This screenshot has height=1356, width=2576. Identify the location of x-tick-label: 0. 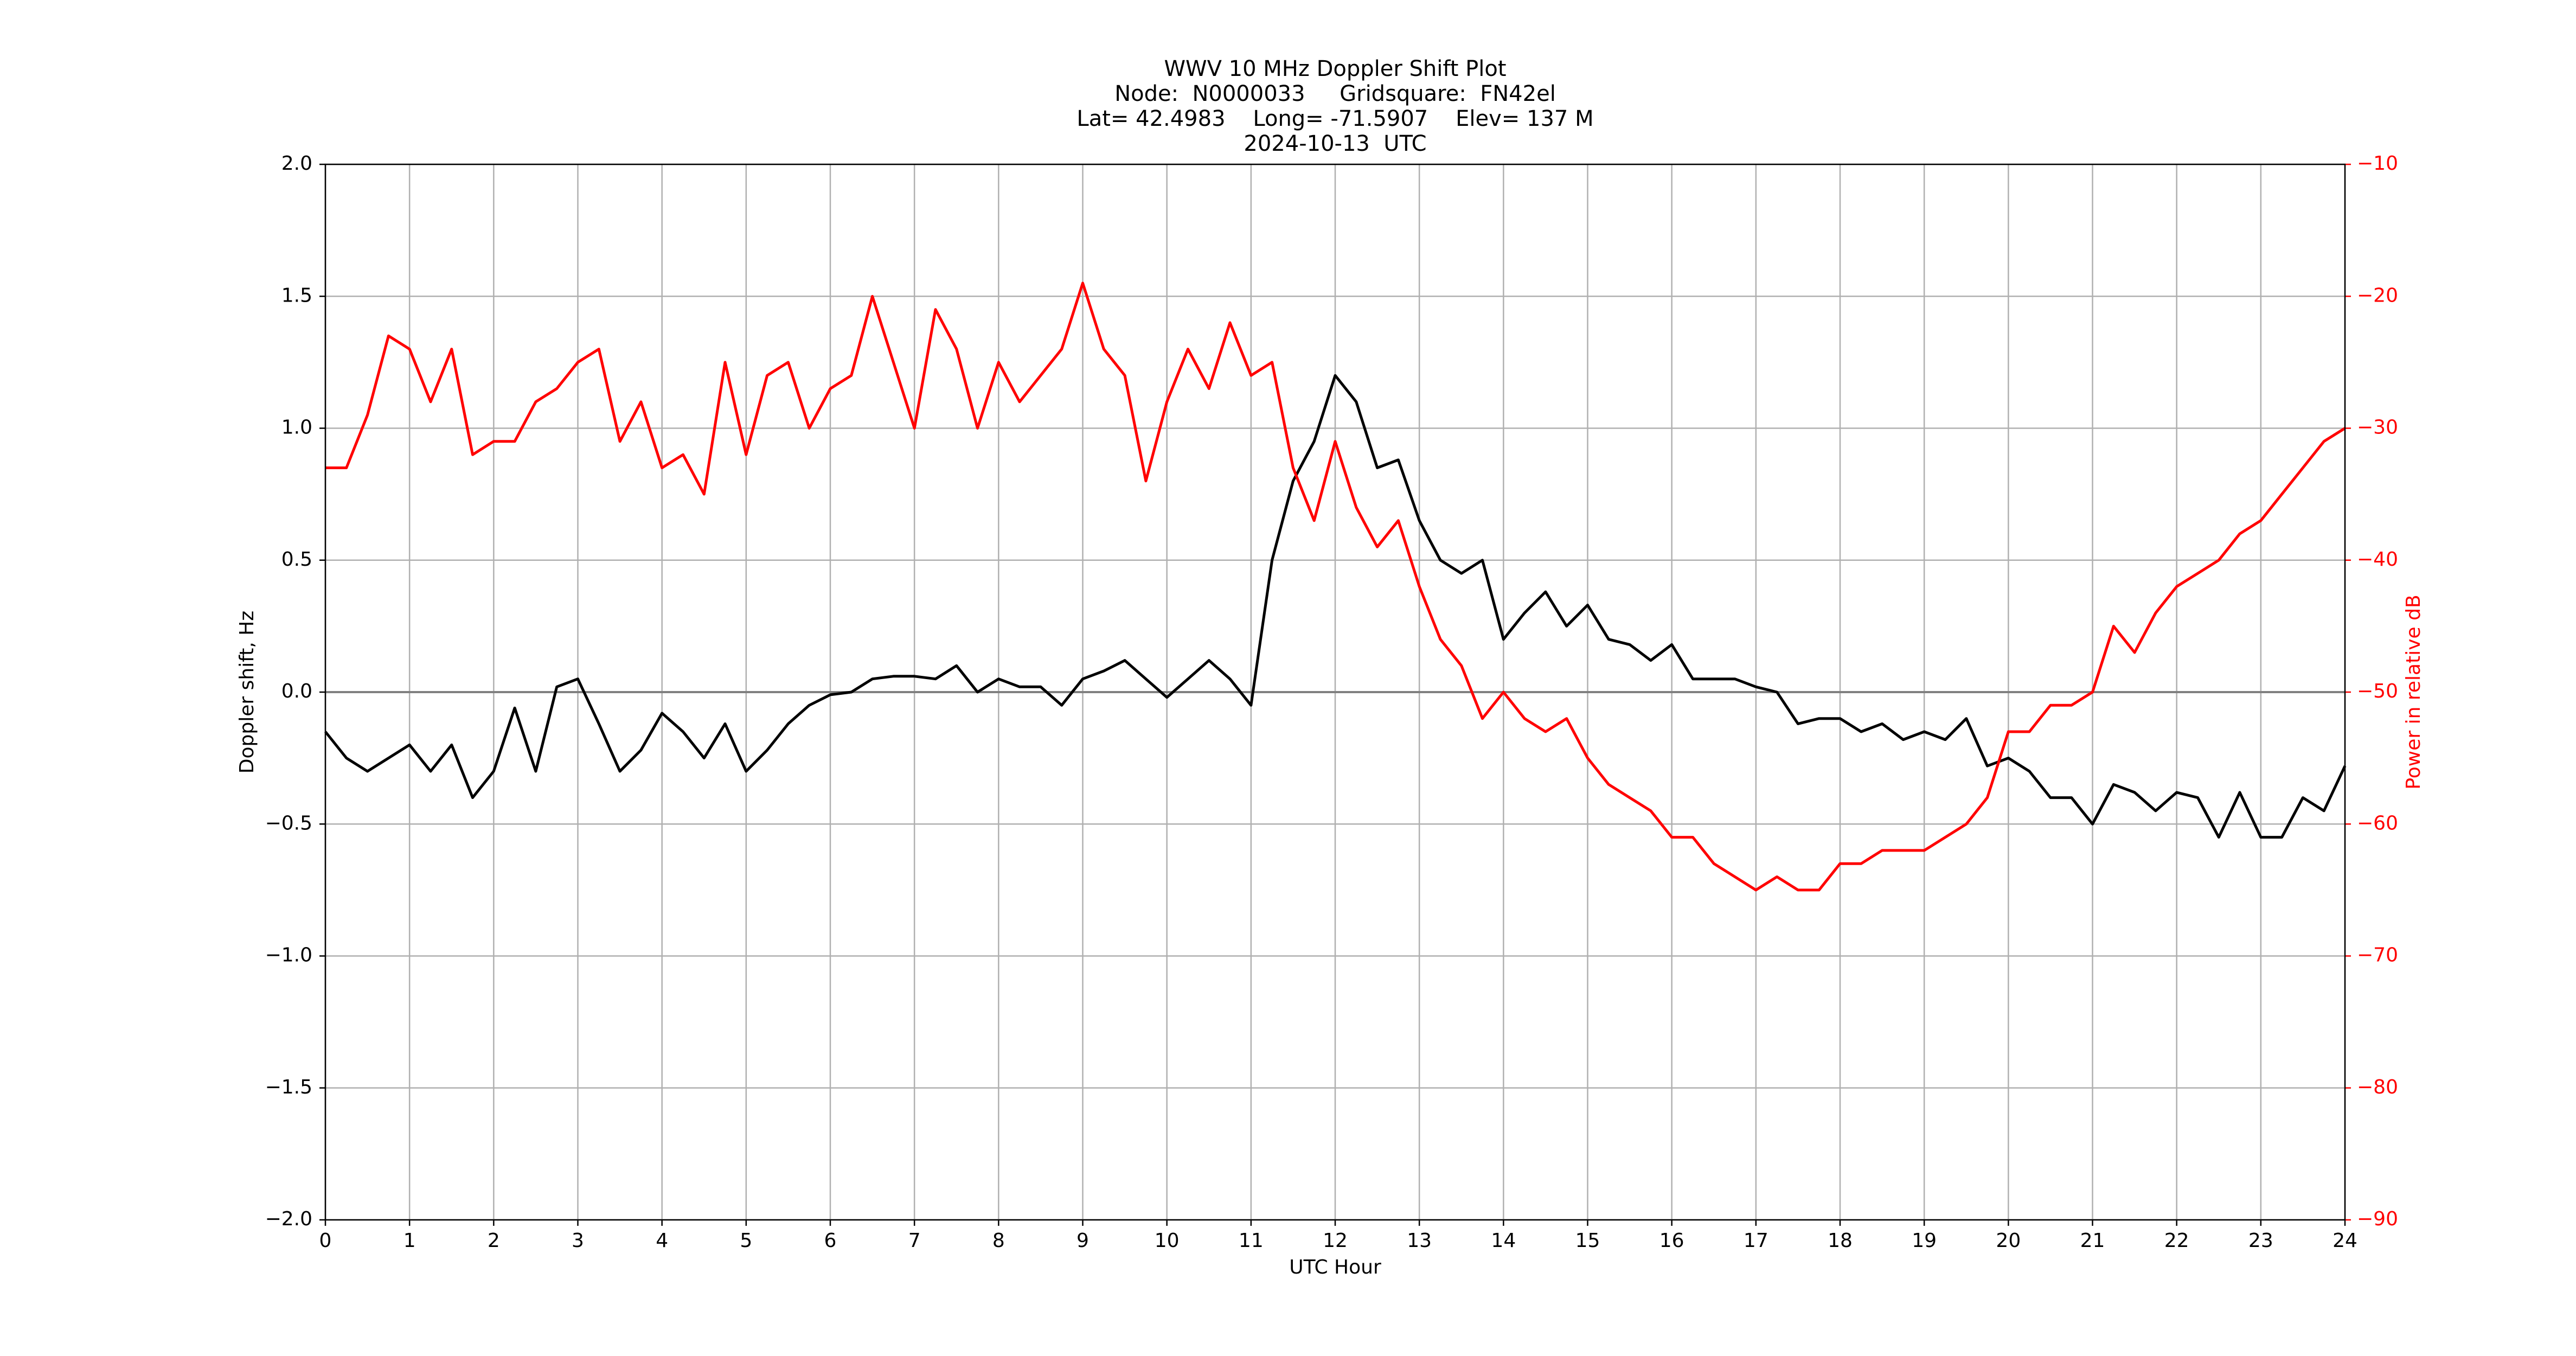
(325, 1241).